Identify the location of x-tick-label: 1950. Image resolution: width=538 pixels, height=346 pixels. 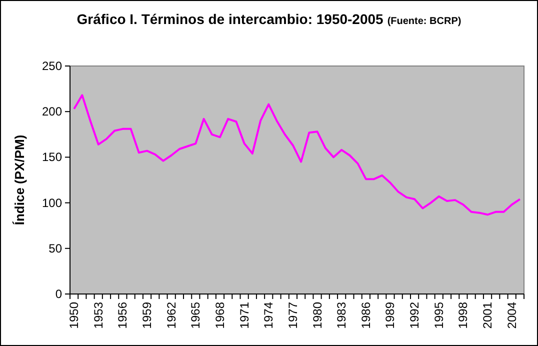
(74, 315).